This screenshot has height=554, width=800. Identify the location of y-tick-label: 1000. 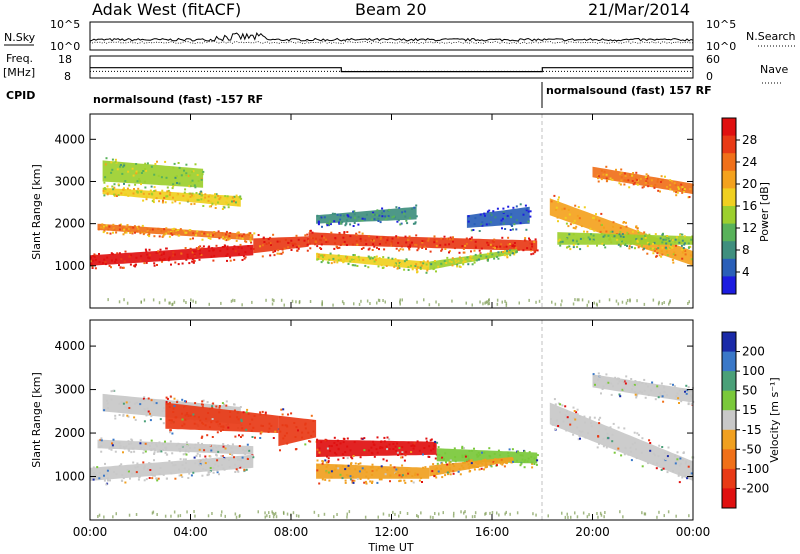
(69, 266).